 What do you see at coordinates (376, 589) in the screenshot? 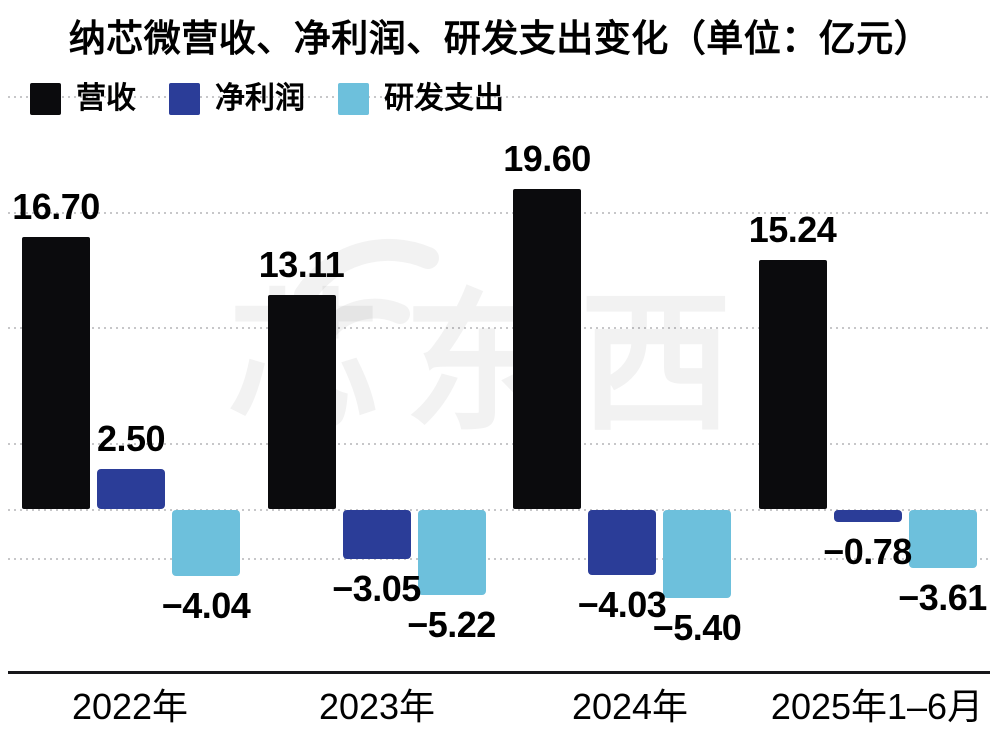
I see `value-label-net-profit-2023: −3.05` at bounding box center [376, 589].